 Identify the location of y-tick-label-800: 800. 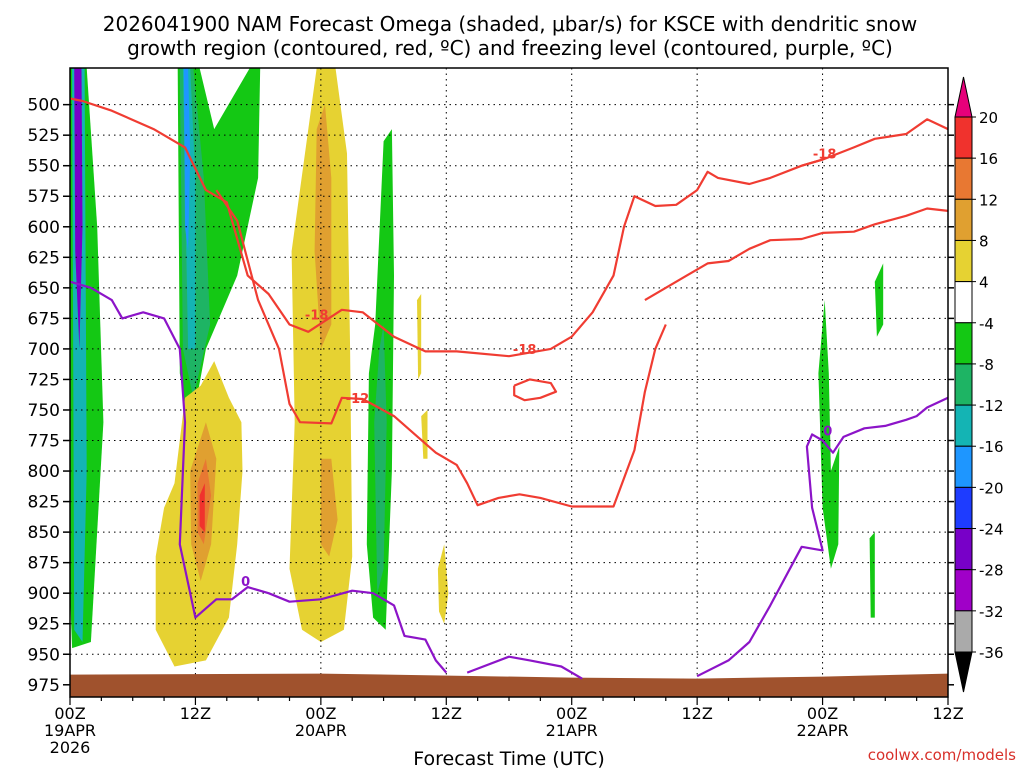
(44, 472).